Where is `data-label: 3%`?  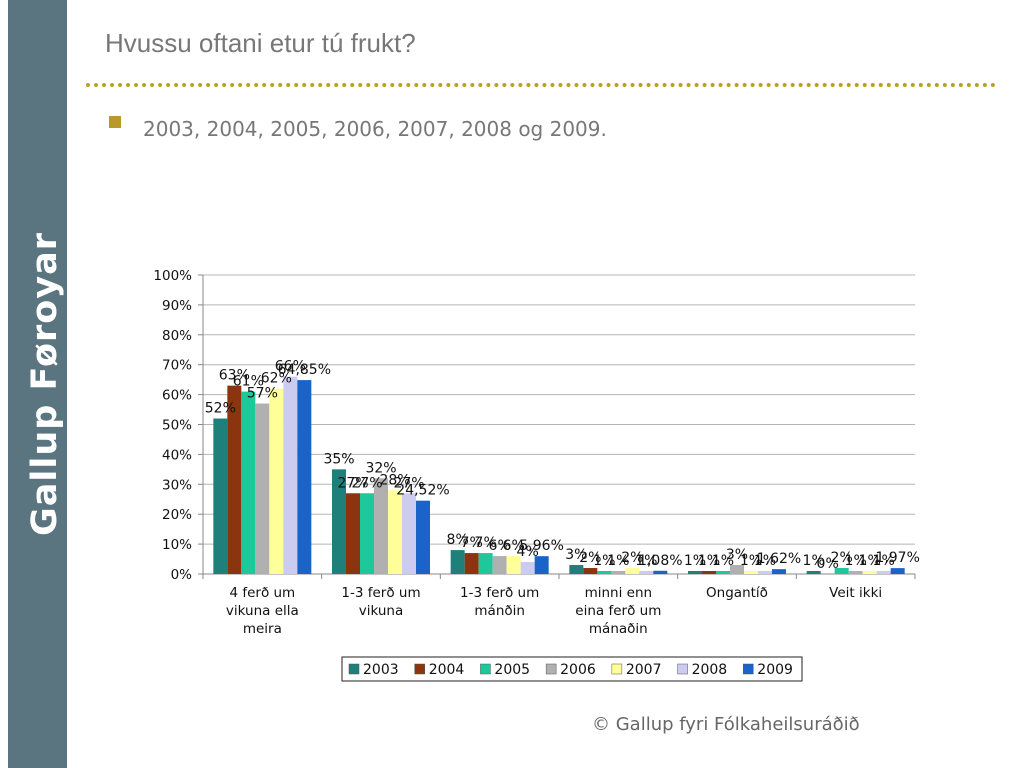
data-label: 3% is located at coordinates (737, 555).